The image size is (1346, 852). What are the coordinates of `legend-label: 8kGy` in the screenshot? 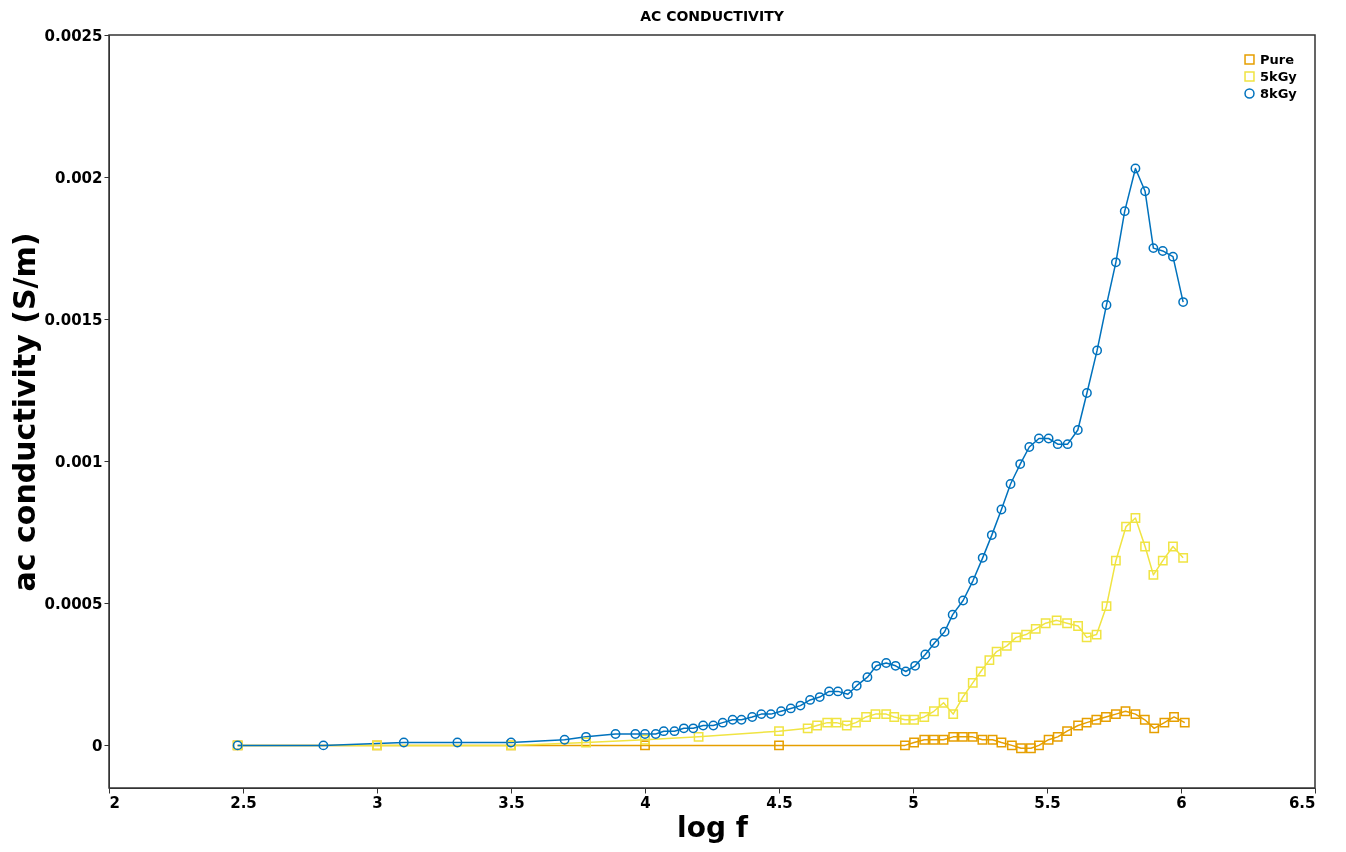 It's located at (1279, 93).